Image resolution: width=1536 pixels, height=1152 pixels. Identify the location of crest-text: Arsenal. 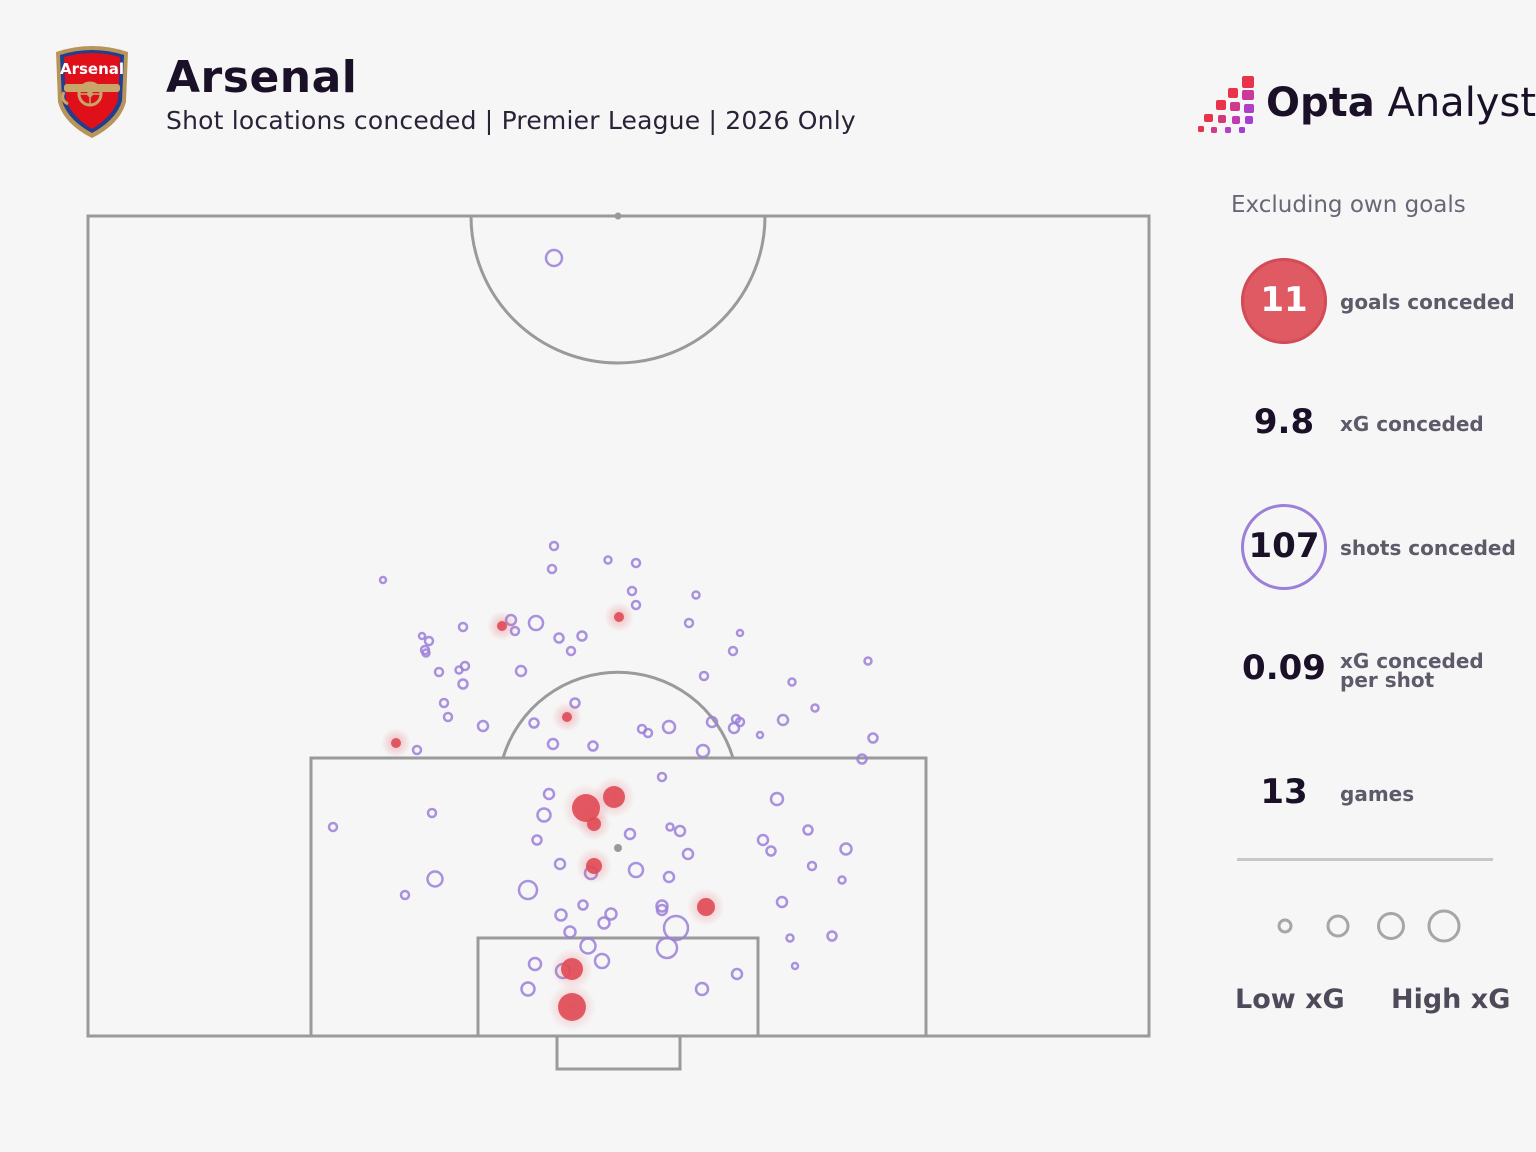
(92, 69).